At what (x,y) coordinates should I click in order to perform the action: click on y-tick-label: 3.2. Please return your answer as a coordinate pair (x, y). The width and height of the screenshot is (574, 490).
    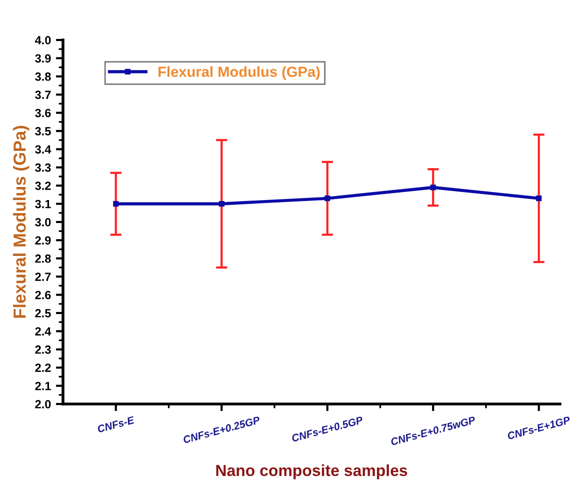
    Looking at the image, I should click on (43, 186).